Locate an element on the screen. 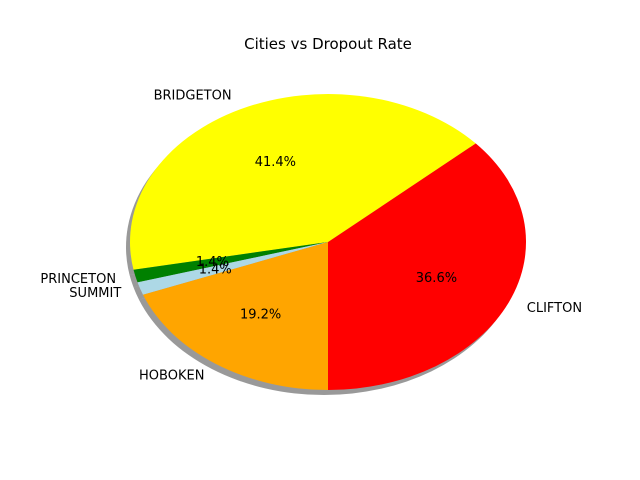 The width and height of the screenshot is (640, 480). pie-slice-summit is located at coordinates (232, 268).